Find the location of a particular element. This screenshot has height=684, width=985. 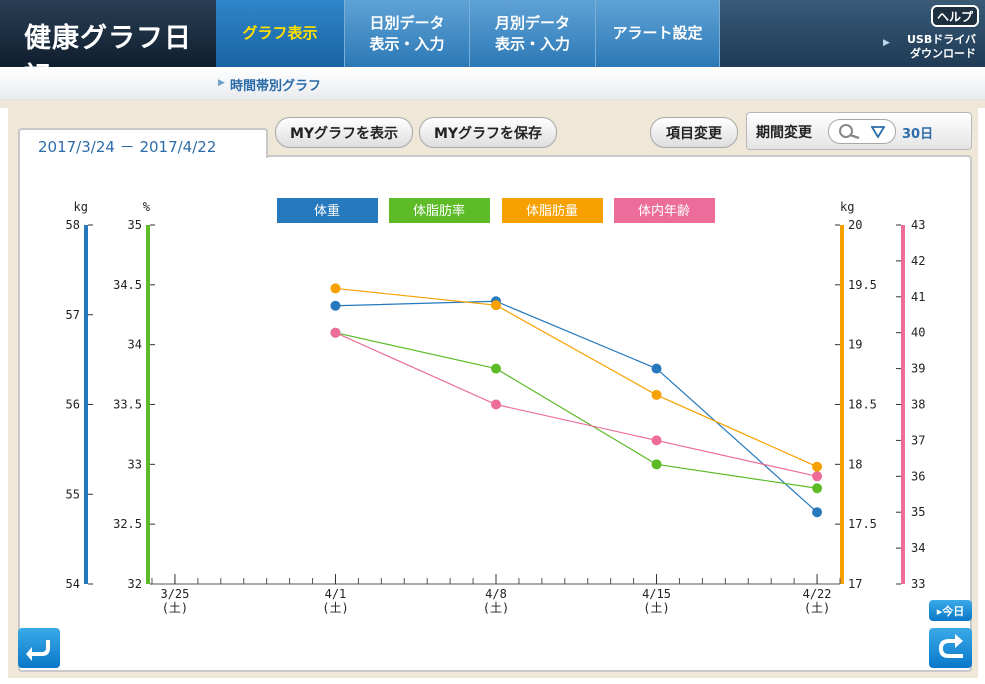

sub-navigation: ▶ 時間帯別グラフ is located at coordinates (492, 83).